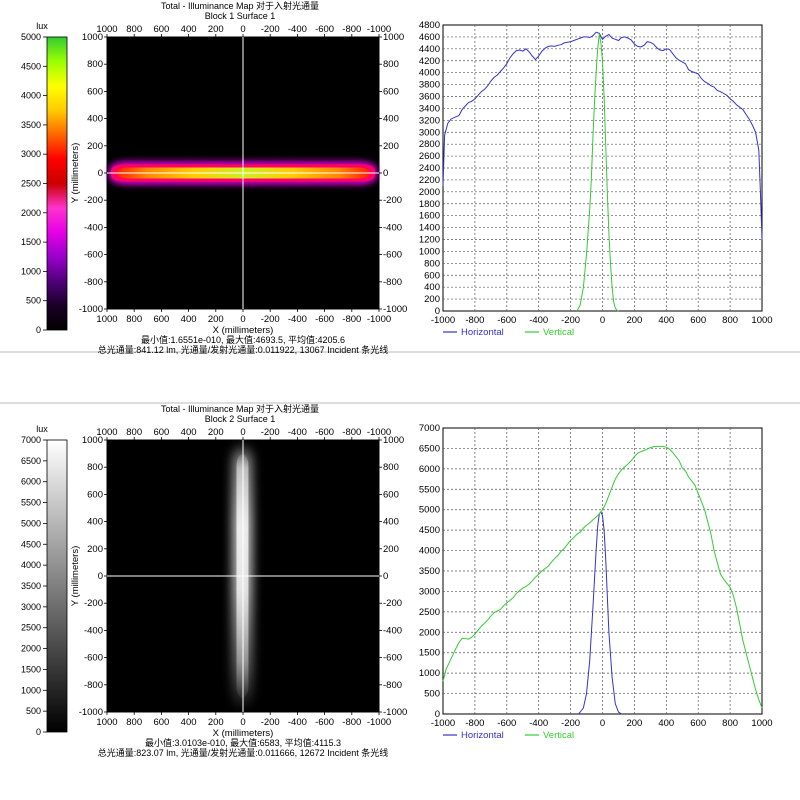  What do you see at coordinates (189, 432) in the screenshot?
I see `x-tick-label-top: 400` at bounding box center [189, 432].